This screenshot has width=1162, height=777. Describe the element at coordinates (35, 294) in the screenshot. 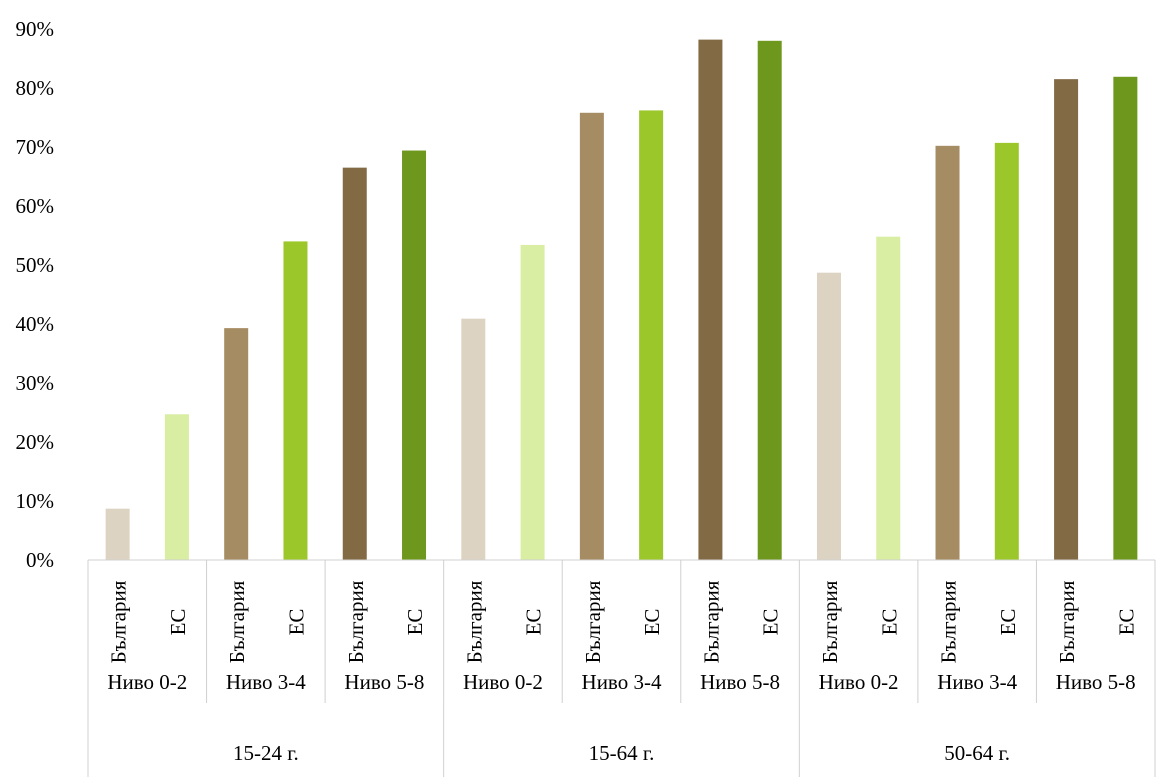

I see `y-axis: 0% 10% 20% 30% 40% 50% 60% 70% 80% 90%` at that location.